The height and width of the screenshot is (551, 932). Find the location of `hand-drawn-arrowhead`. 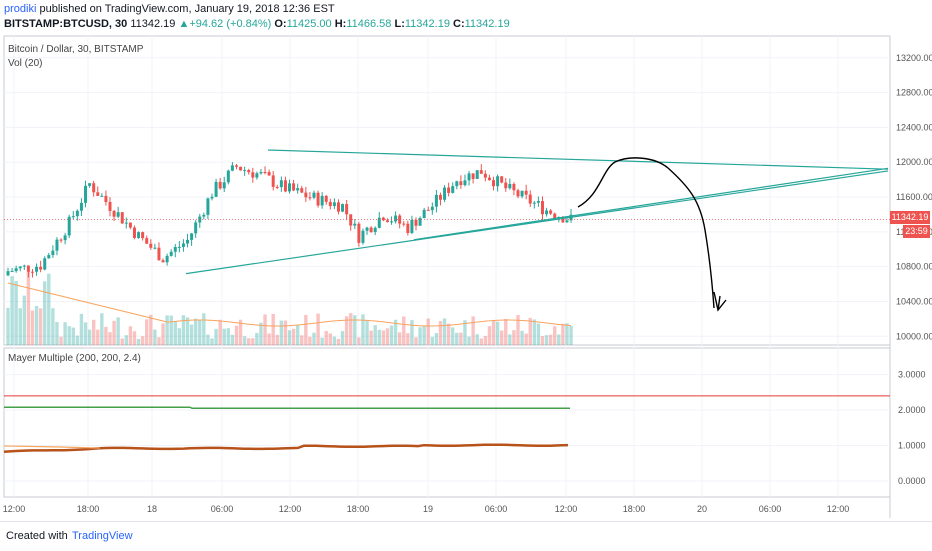

hand-drawn-arrowhead is located at coordinates (720, 301).